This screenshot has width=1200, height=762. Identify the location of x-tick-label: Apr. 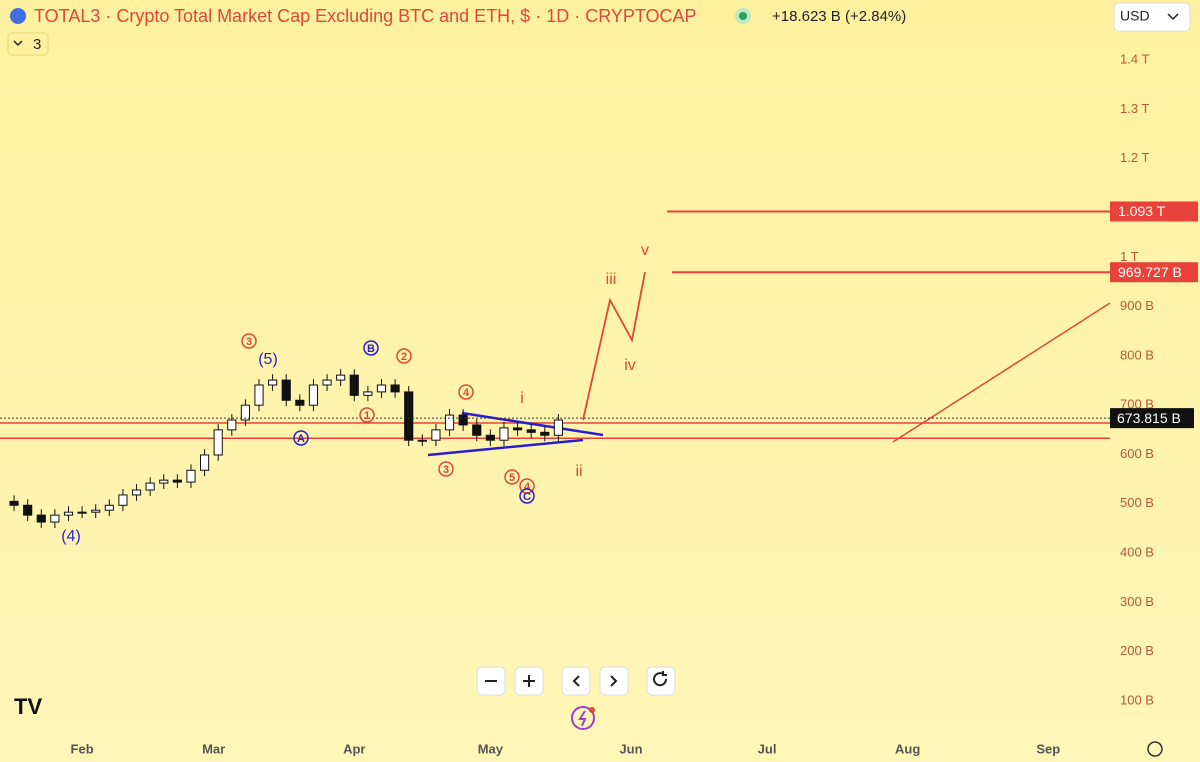
(354, 748).